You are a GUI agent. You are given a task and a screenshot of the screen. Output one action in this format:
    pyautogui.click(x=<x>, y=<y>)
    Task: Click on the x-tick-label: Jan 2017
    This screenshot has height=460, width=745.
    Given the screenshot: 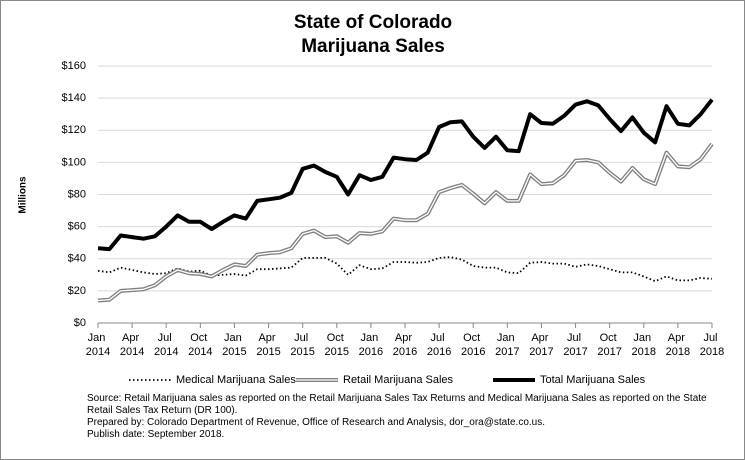 What is the action you would take?
    pyautogui.click(x=507, y=345)
    